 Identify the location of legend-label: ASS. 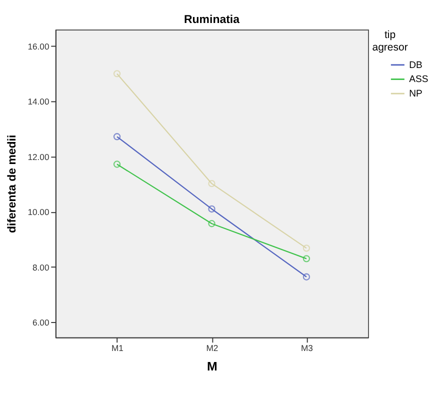
(418, 80).